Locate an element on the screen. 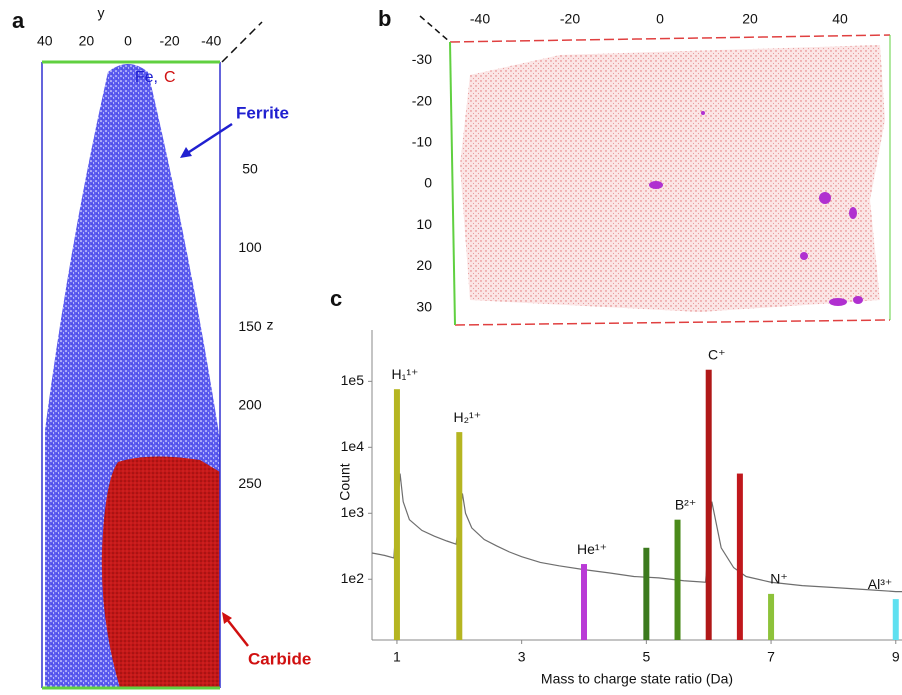 The image size is (902, 695). y-tick-label: 1e2 is located at coordinates (353, 578).